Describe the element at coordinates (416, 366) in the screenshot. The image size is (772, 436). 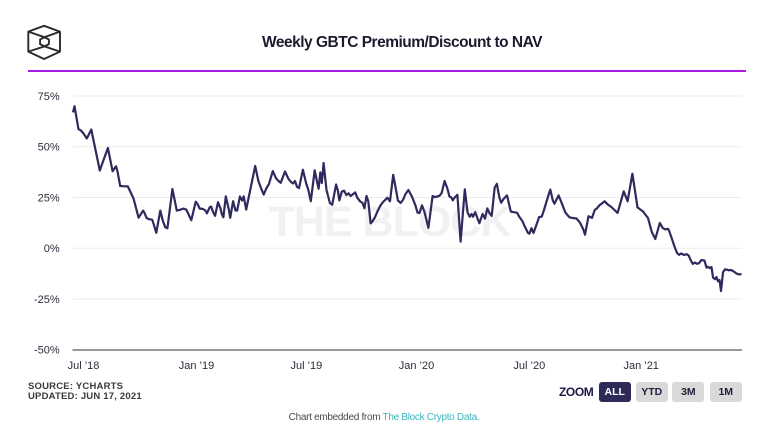
I see `svg-text: Jan ’20` at that location.